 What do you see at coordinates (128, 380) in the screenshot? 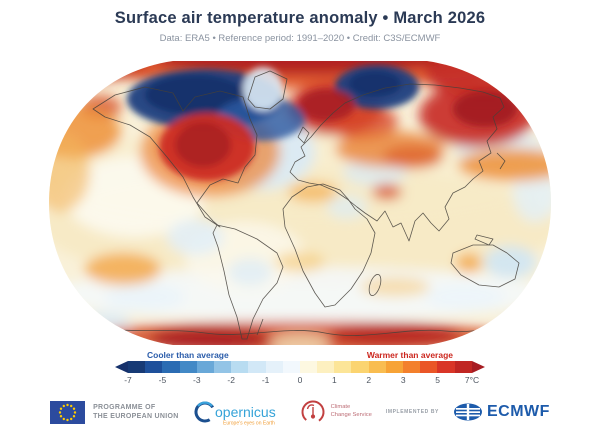
I see `colorbar-tick-label: -7` at bounding box center [128, 380].